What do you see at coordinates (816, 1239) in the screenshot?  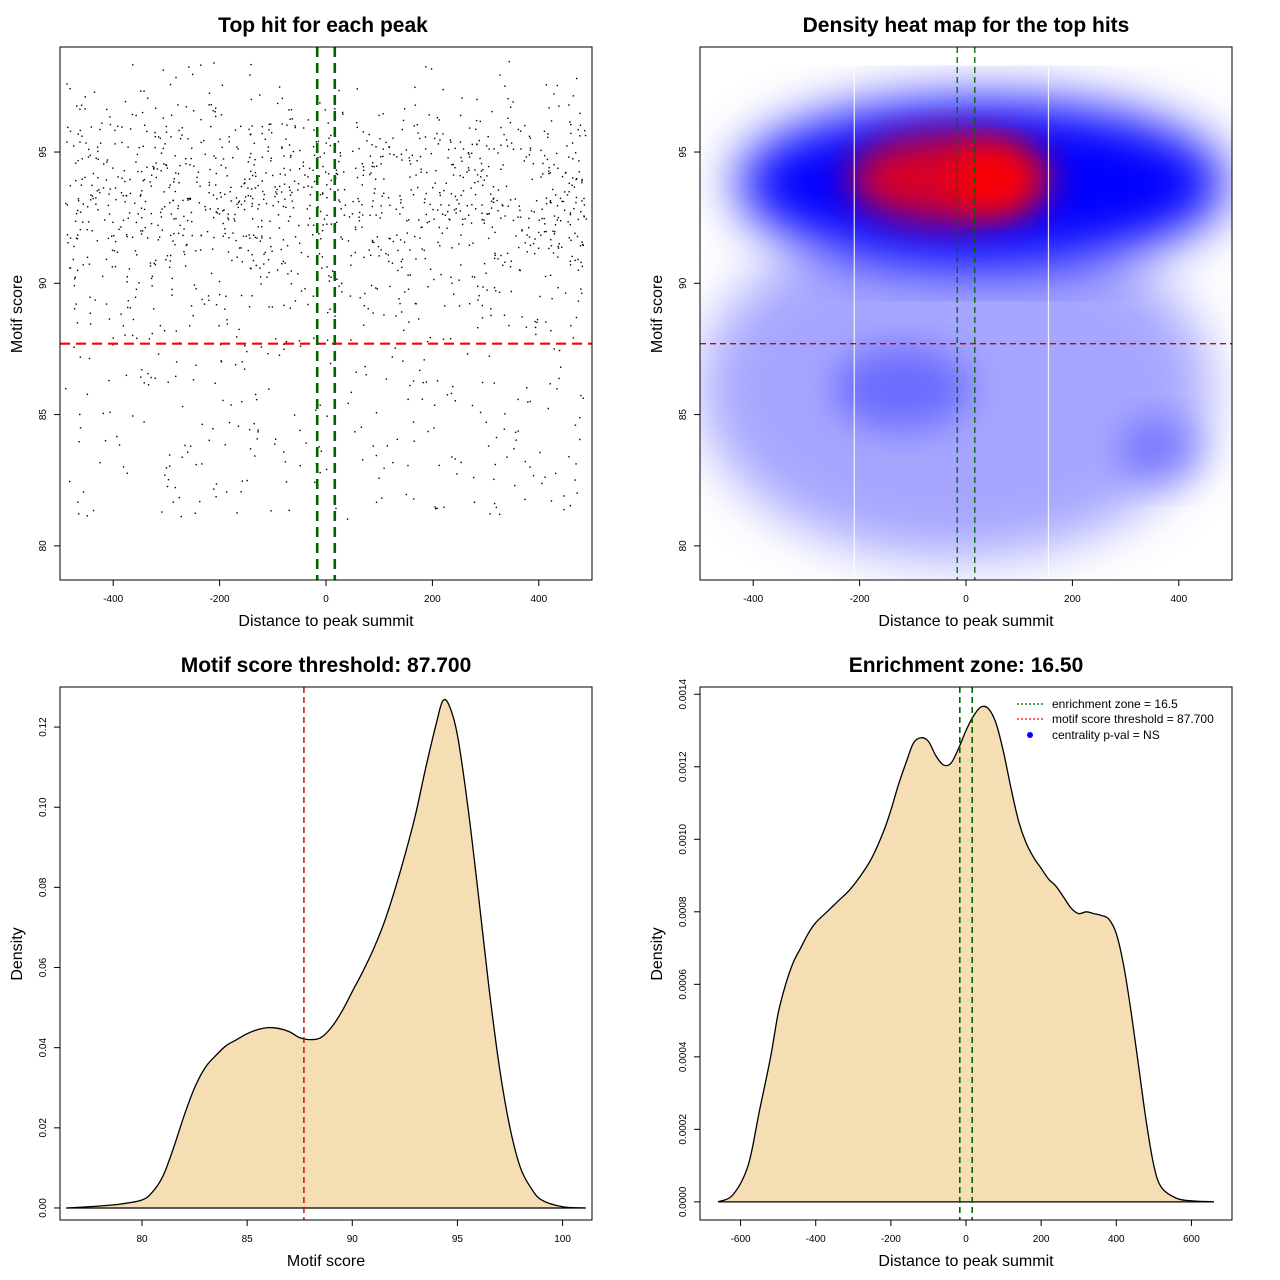 I see `distance-density-x-tick-label: -400` at bounding box center [816, 1239].